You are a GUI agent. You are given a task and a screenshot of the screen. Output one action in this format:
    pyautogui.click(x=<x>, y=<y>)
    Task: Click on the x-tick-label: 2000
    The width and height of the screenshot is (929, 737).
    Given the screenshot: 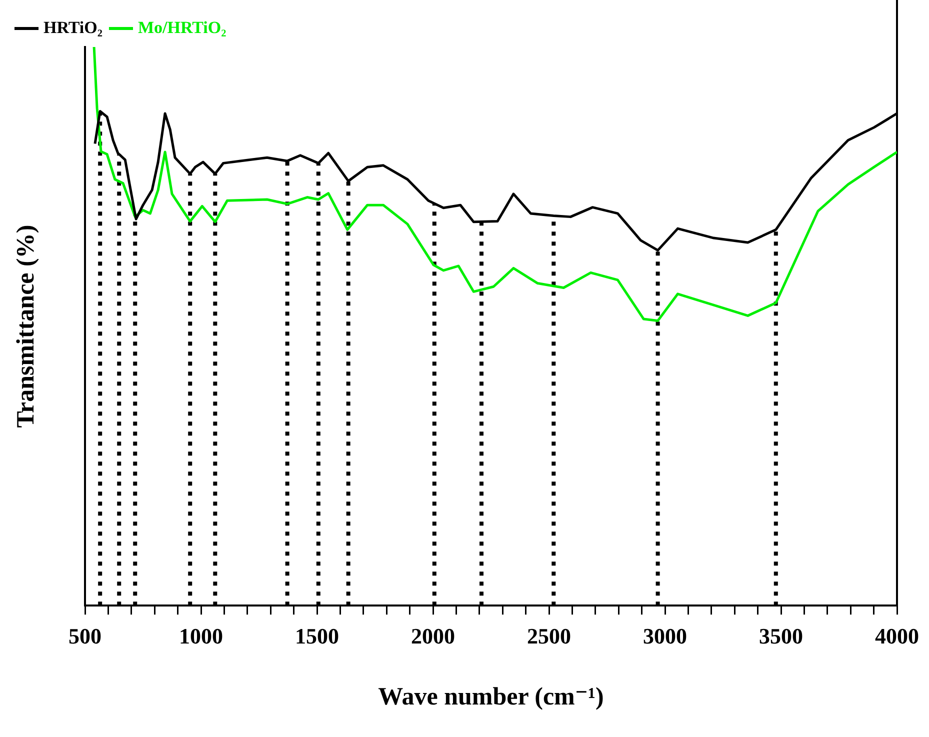 What is the action you would take?
    pyautogui.click(x=433, y=635)
    